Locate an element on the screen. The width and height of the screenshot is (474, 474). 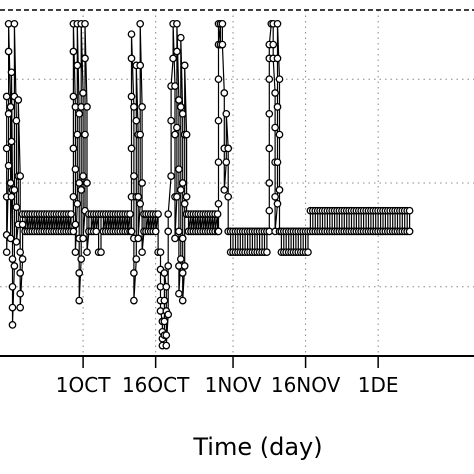
x-tick-label: 1NOV is located at coordinates (233, 385).